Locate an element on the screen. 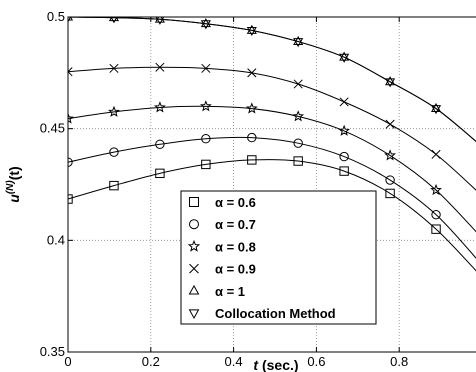 The image size is (476, 372). legend-item: α = 1 is located at coordinates (216, 291).